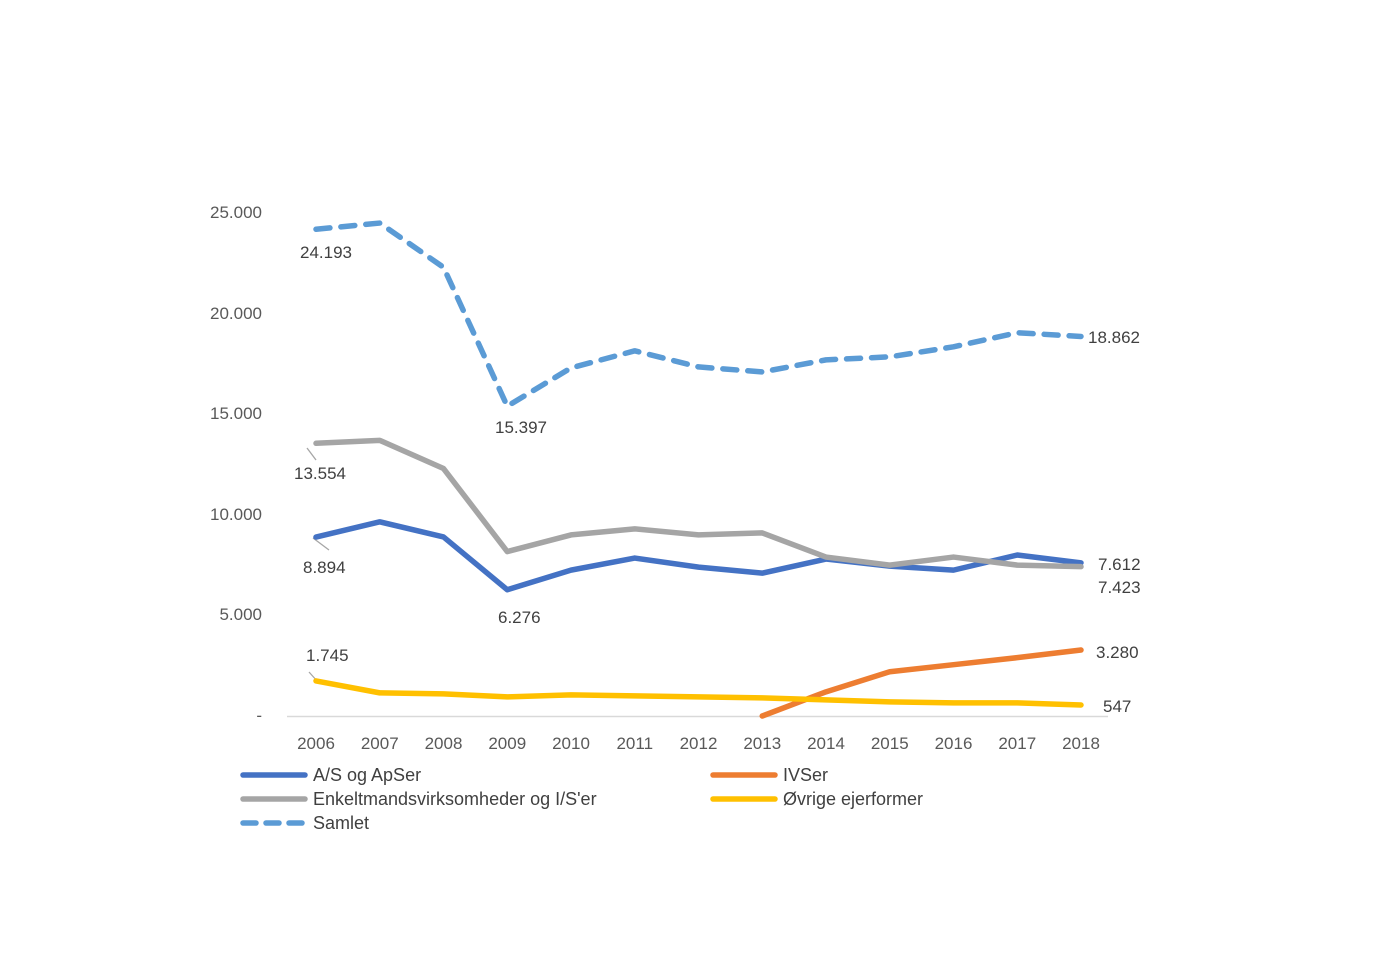 This screenshot has width=1386, height=972. I want to click on data-label-samlet-2009: 15.397, so click(521, 427).